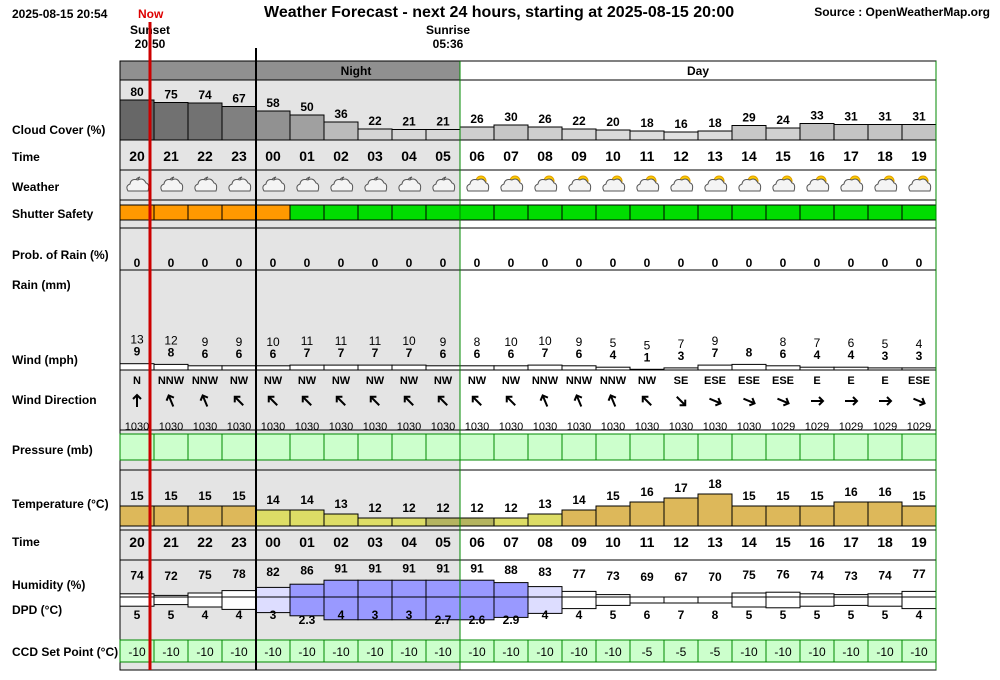 This screenshot has height=680, width=1000. What do you see at coordinates (817, 355) in the screenshot?
I see `wind-speed-value: 4` at bounding box center [817, 355].